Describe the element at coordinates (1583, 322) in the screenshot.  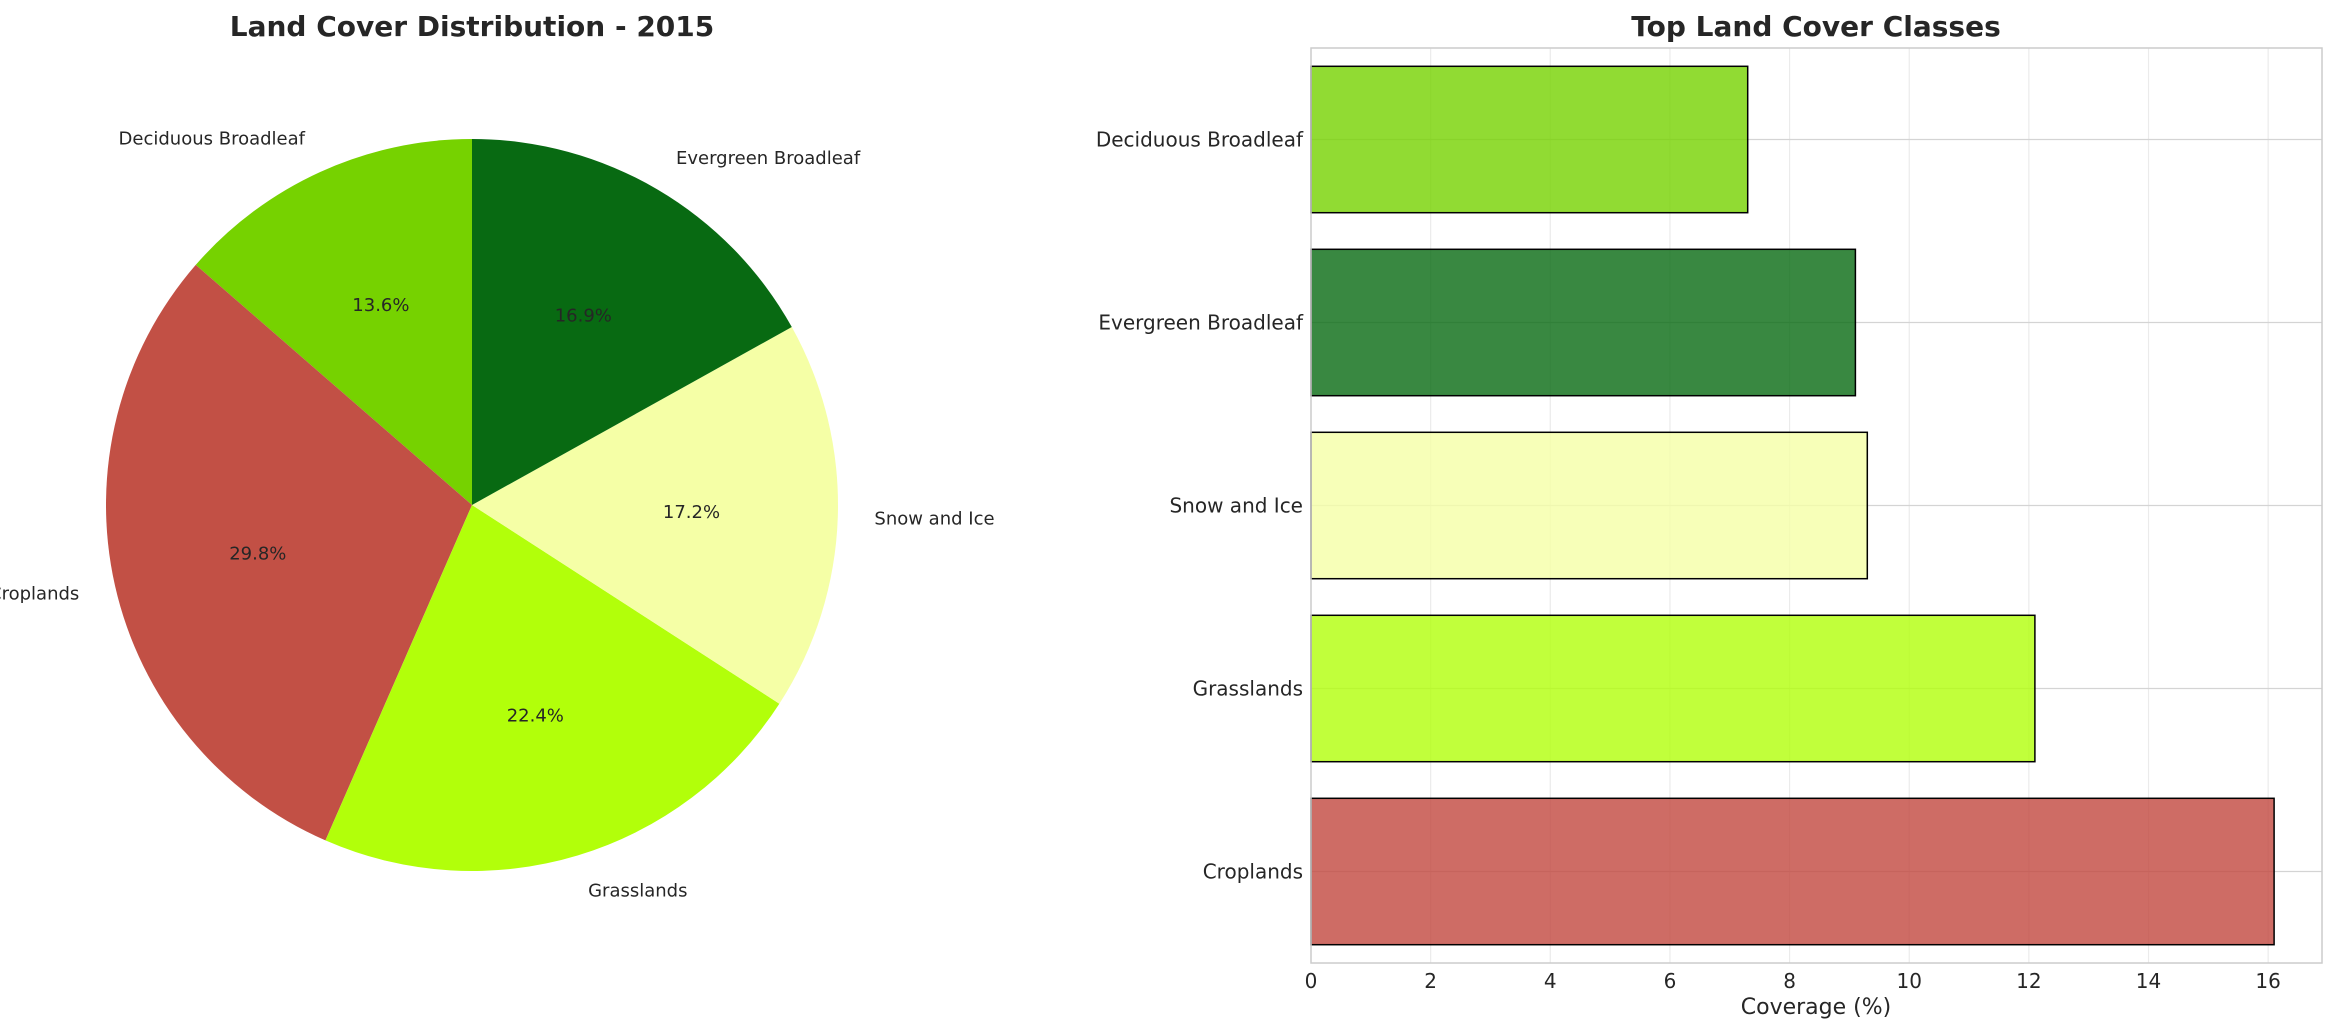
I see `bar-evergreen-broadleaf` at that location.